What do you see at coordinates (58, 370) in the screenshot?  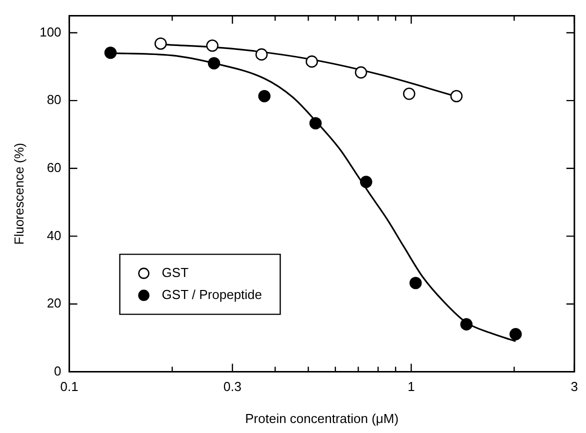 I see `y-tick-label: 0` at bounding box center [58, 370].